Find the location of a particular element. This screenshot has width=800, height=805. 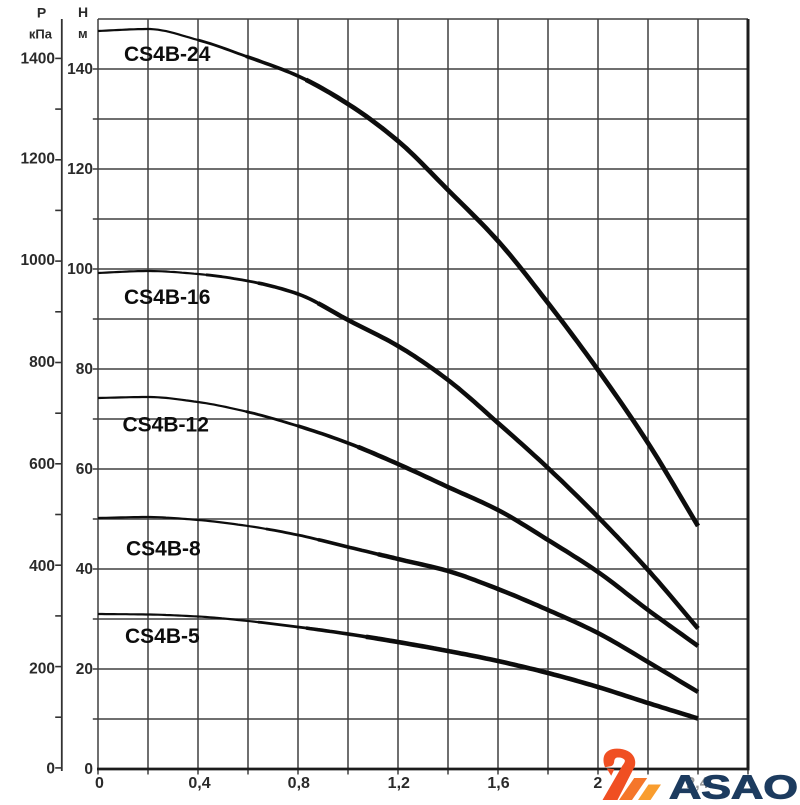

svg-text: CS4B-24 is located at coordinates (167, 54).